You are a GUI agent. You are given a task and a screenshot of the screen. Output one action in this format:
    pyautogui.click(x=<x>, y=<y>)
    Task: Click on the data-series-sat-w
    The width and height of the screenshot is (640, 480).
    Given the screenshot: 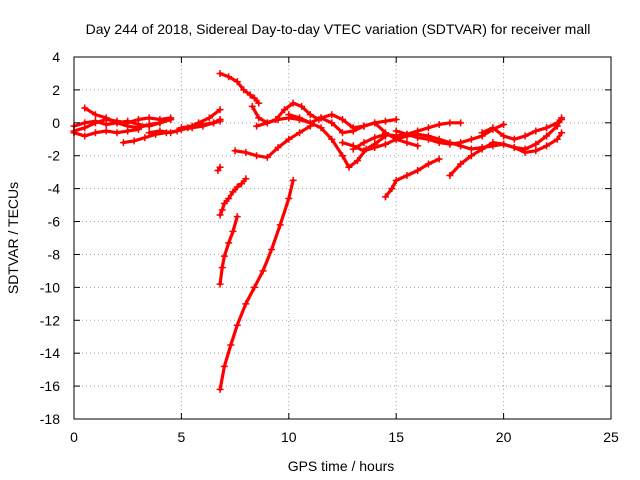 What is the action you would take?
    pyautogui.click(x=256, y=284)
    